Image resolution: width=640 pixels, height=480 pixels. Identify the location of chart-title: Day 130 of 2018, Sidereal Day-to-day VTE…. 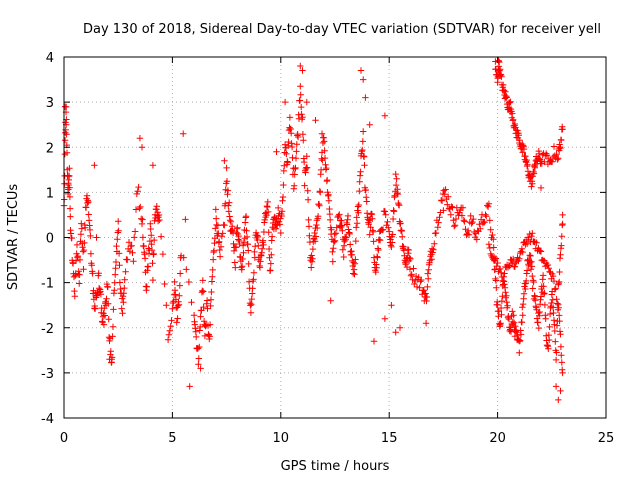
(342, 29).